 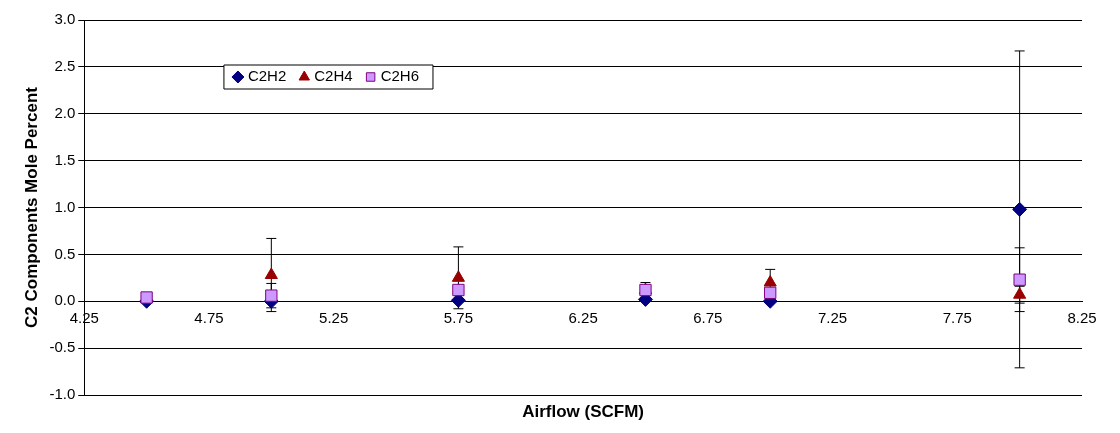 What do you see at coordinates (399, 76) in the screenshot?
I see `legend-label: C2H6` at bounding box center [399, 76].